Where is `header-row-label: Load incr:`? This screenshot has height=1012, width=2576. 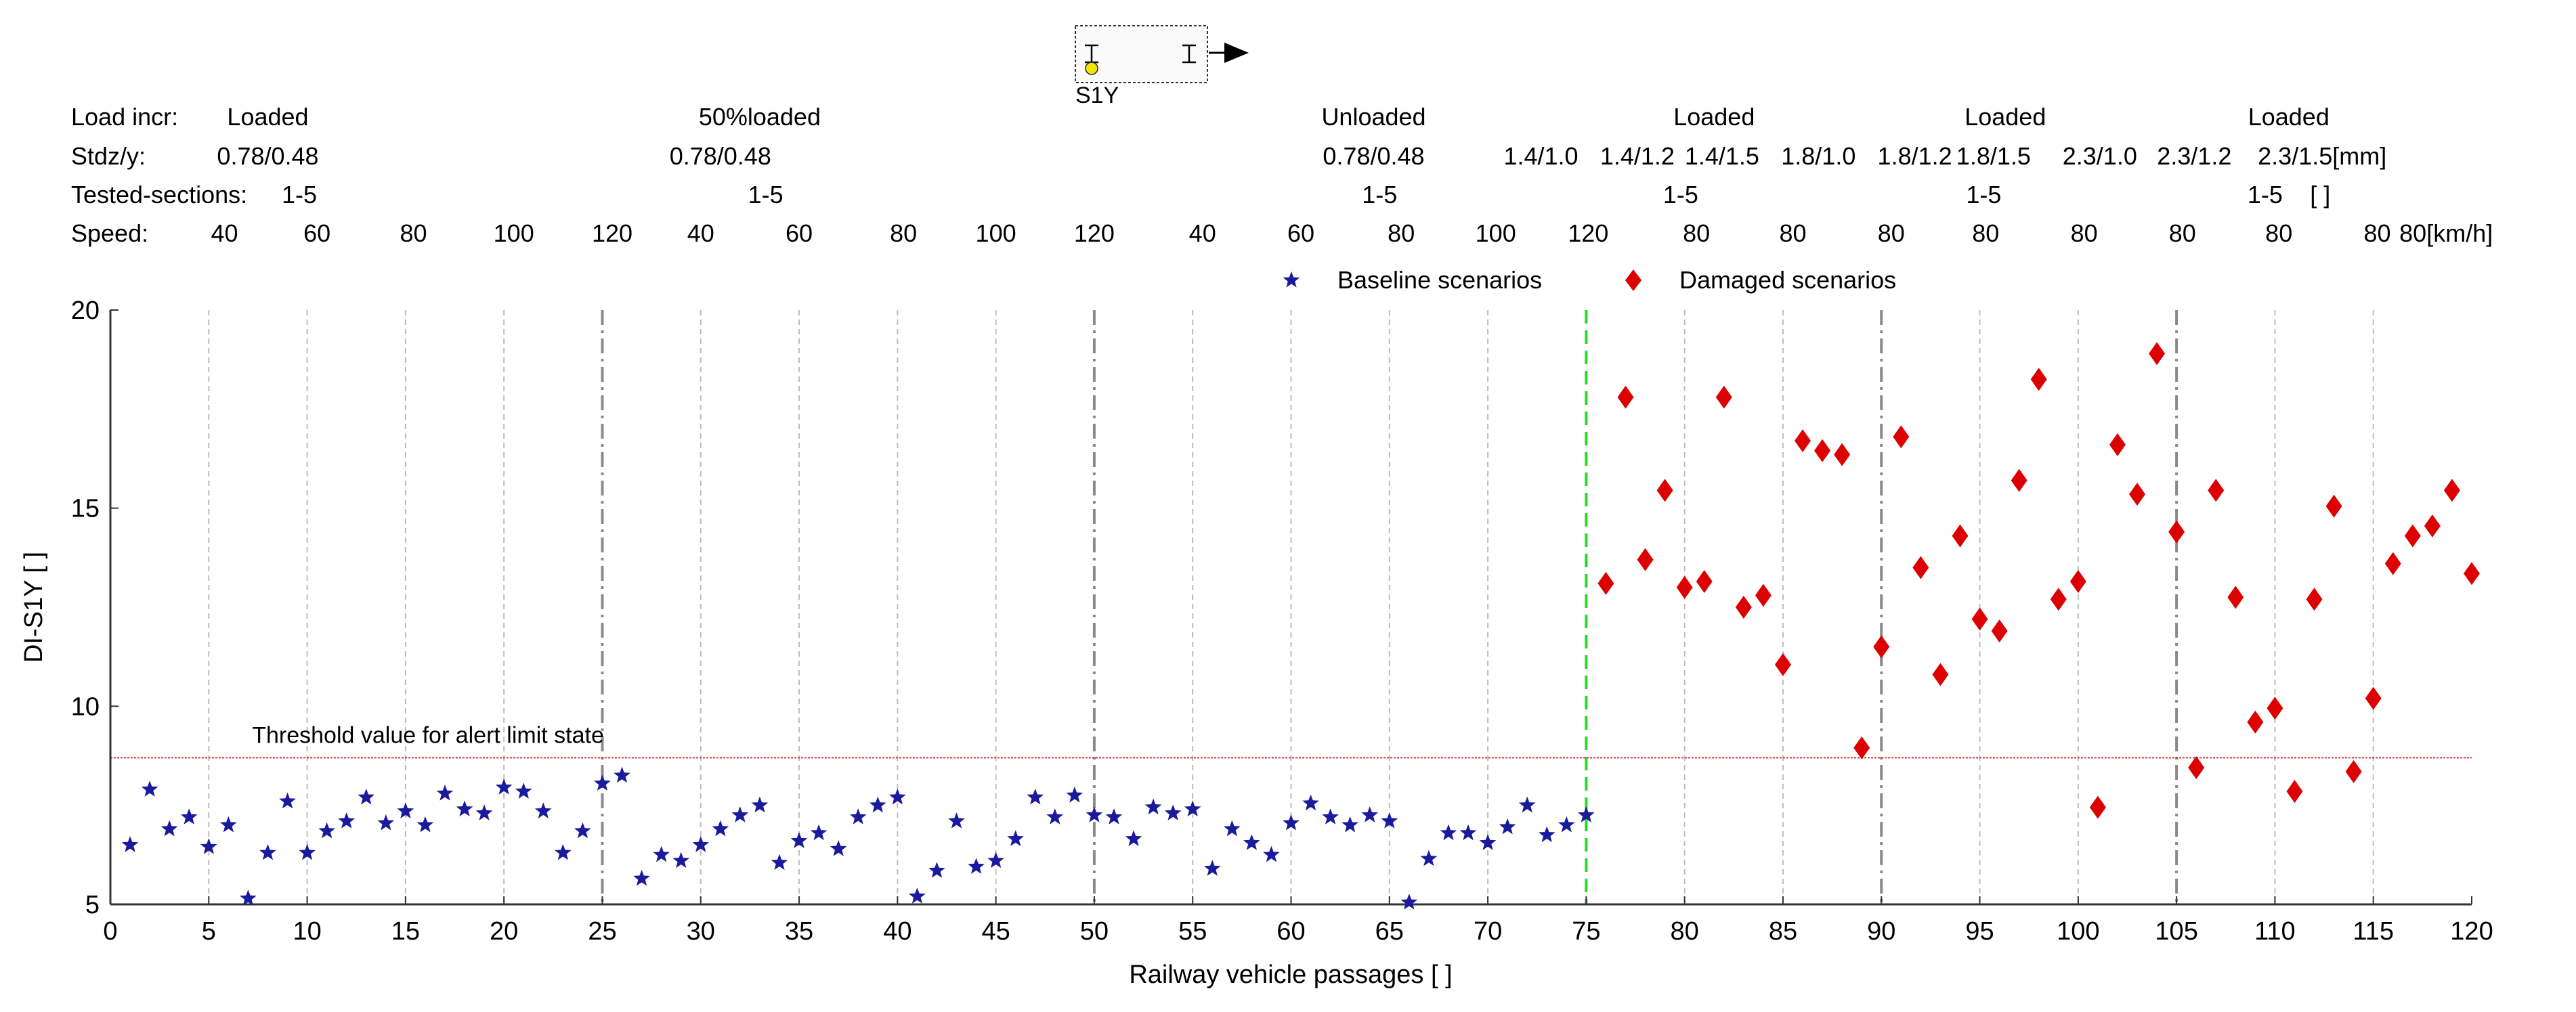 header-row-label: Load incr: is located at coordinates (124, 117).